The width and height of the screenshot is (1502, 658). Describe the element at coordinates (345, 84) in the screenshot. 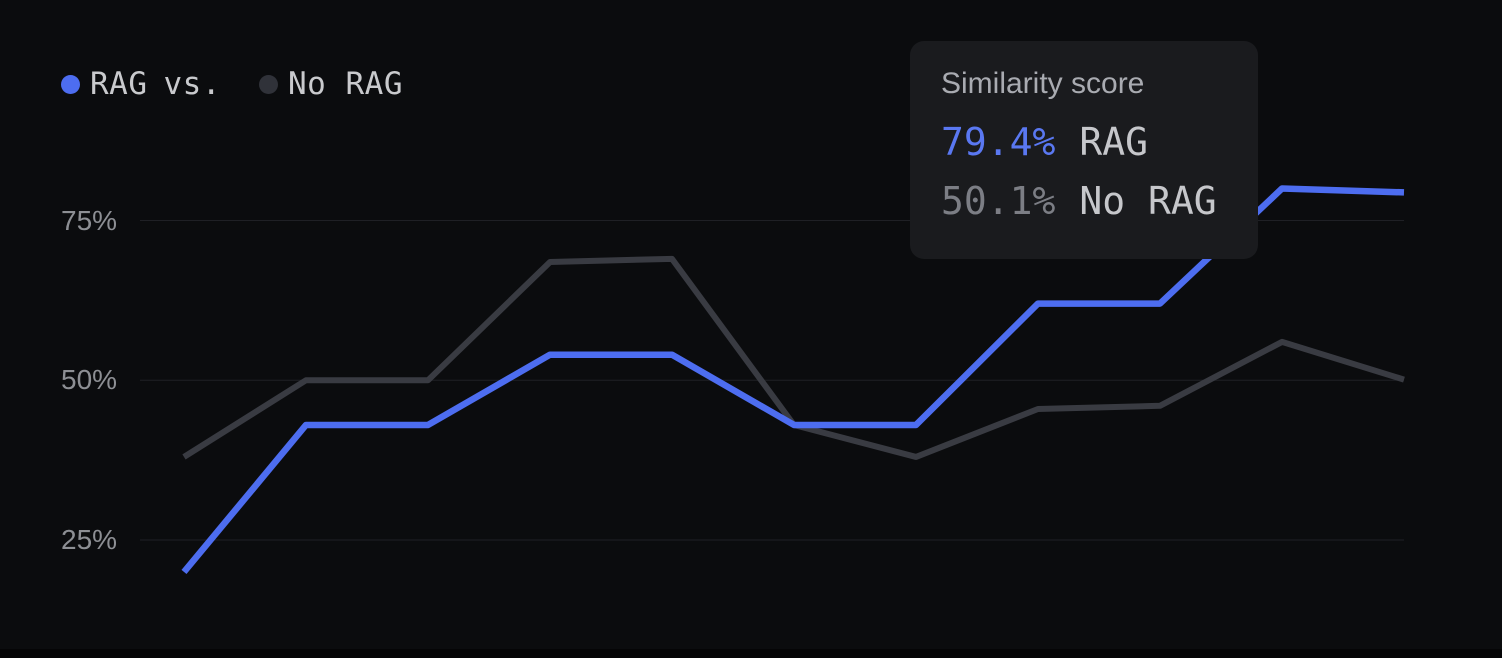

I see `legend-label-no-rag: No RAG` at that location.